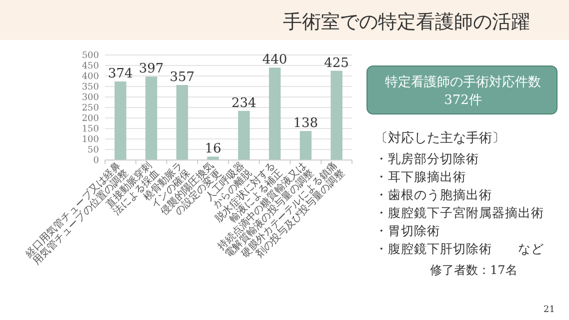  What do you see at coordinates (91, 55) in the screenshot?
I see `y-tick-label: 500` at bounding box center [91, 55].